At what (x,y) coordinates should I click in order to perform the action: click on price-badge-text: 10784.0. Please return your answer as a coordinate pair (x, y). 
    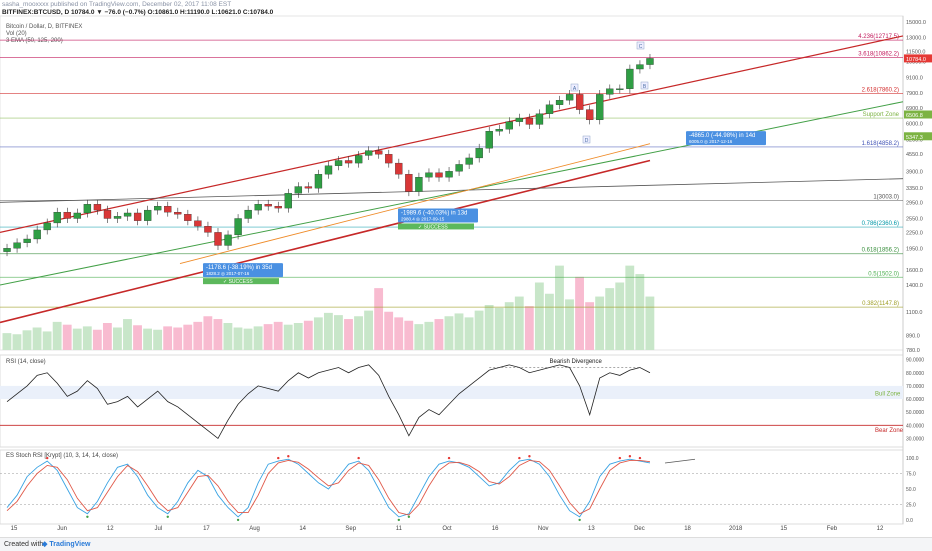
    Looking at the image, I should click on (916, 60).